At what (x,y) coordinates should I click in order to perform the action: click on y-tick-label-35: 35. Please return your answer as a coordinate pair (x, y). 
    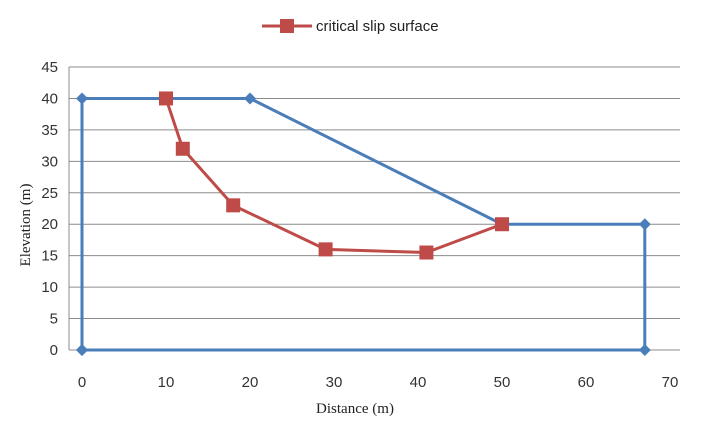
    Looking at the image, I should click on (49, 130).